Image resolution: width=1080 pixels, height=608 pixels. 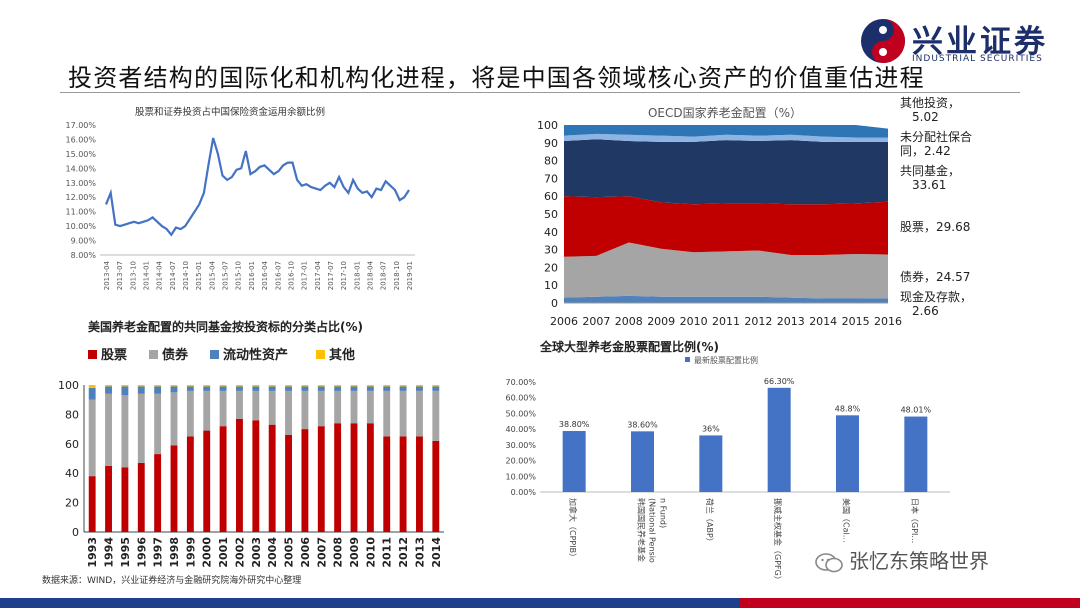 I want to click on legend-label-流动性资产: 流动性资产, so click(x=255, y=355).